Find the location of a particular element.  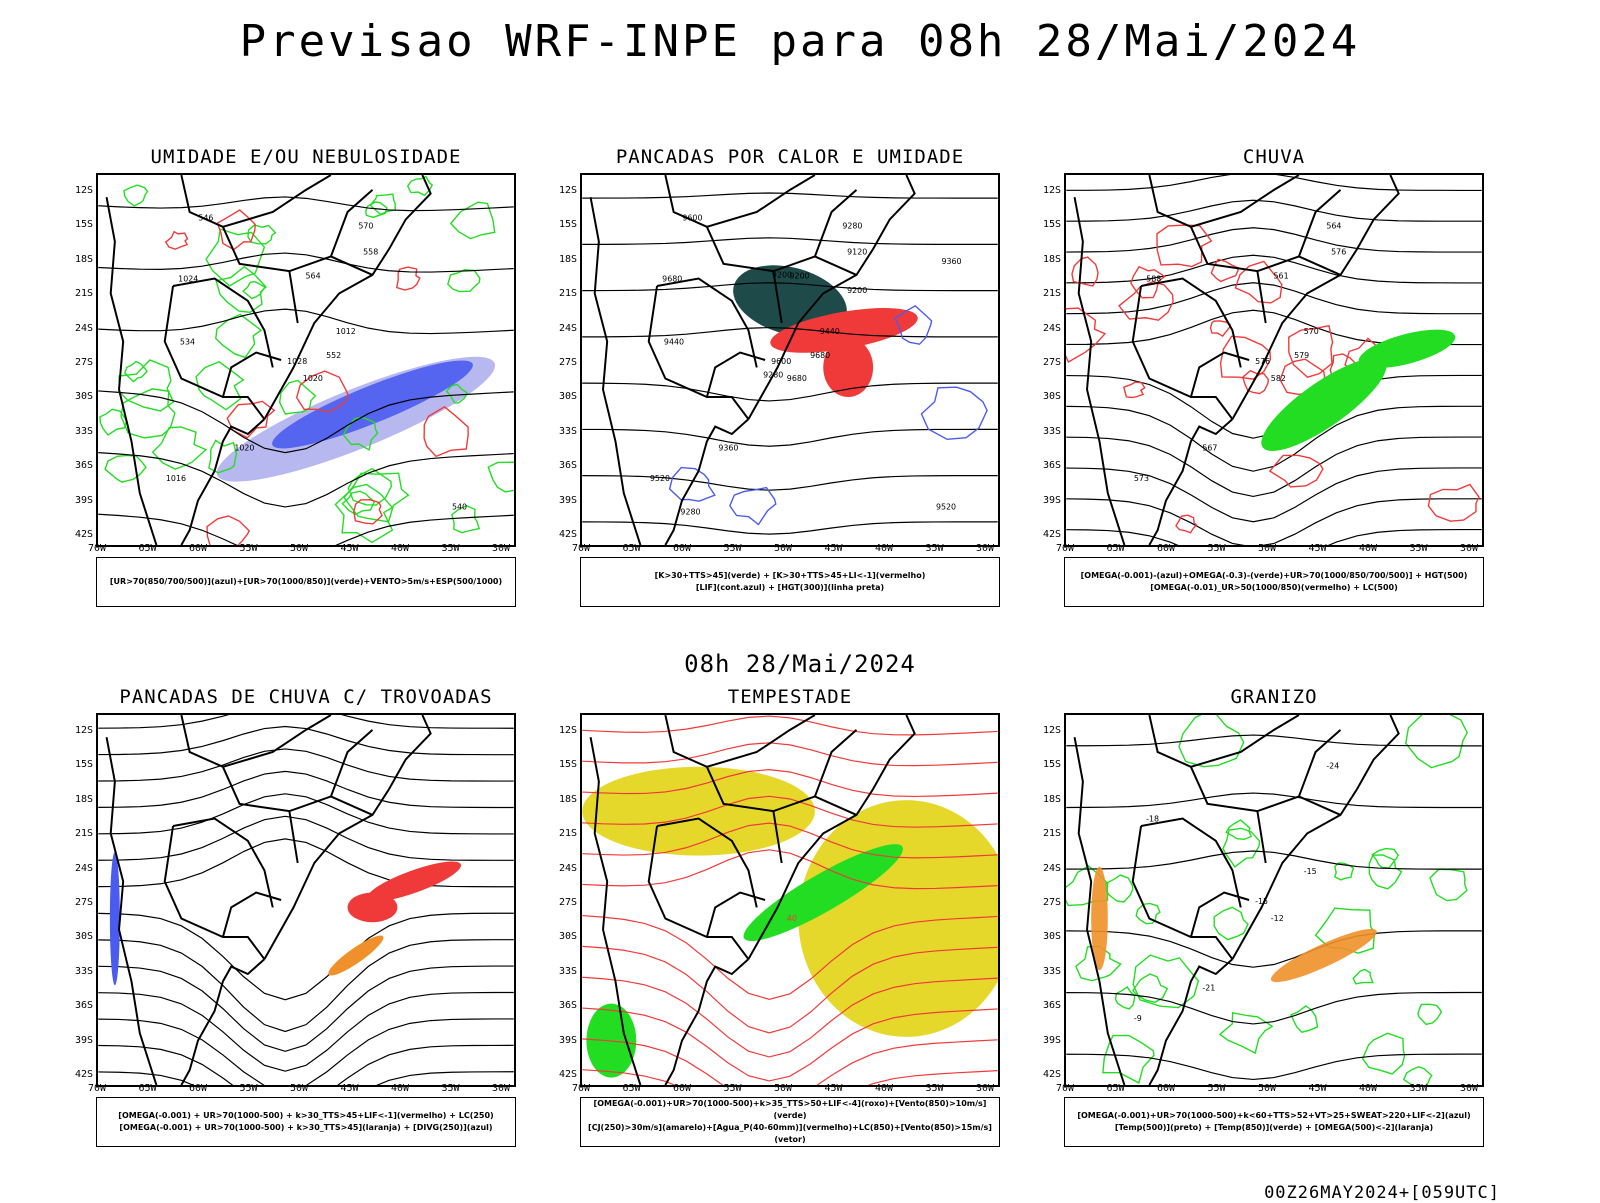

lat-tick-label: 33S is located at coordinates (567, 971).